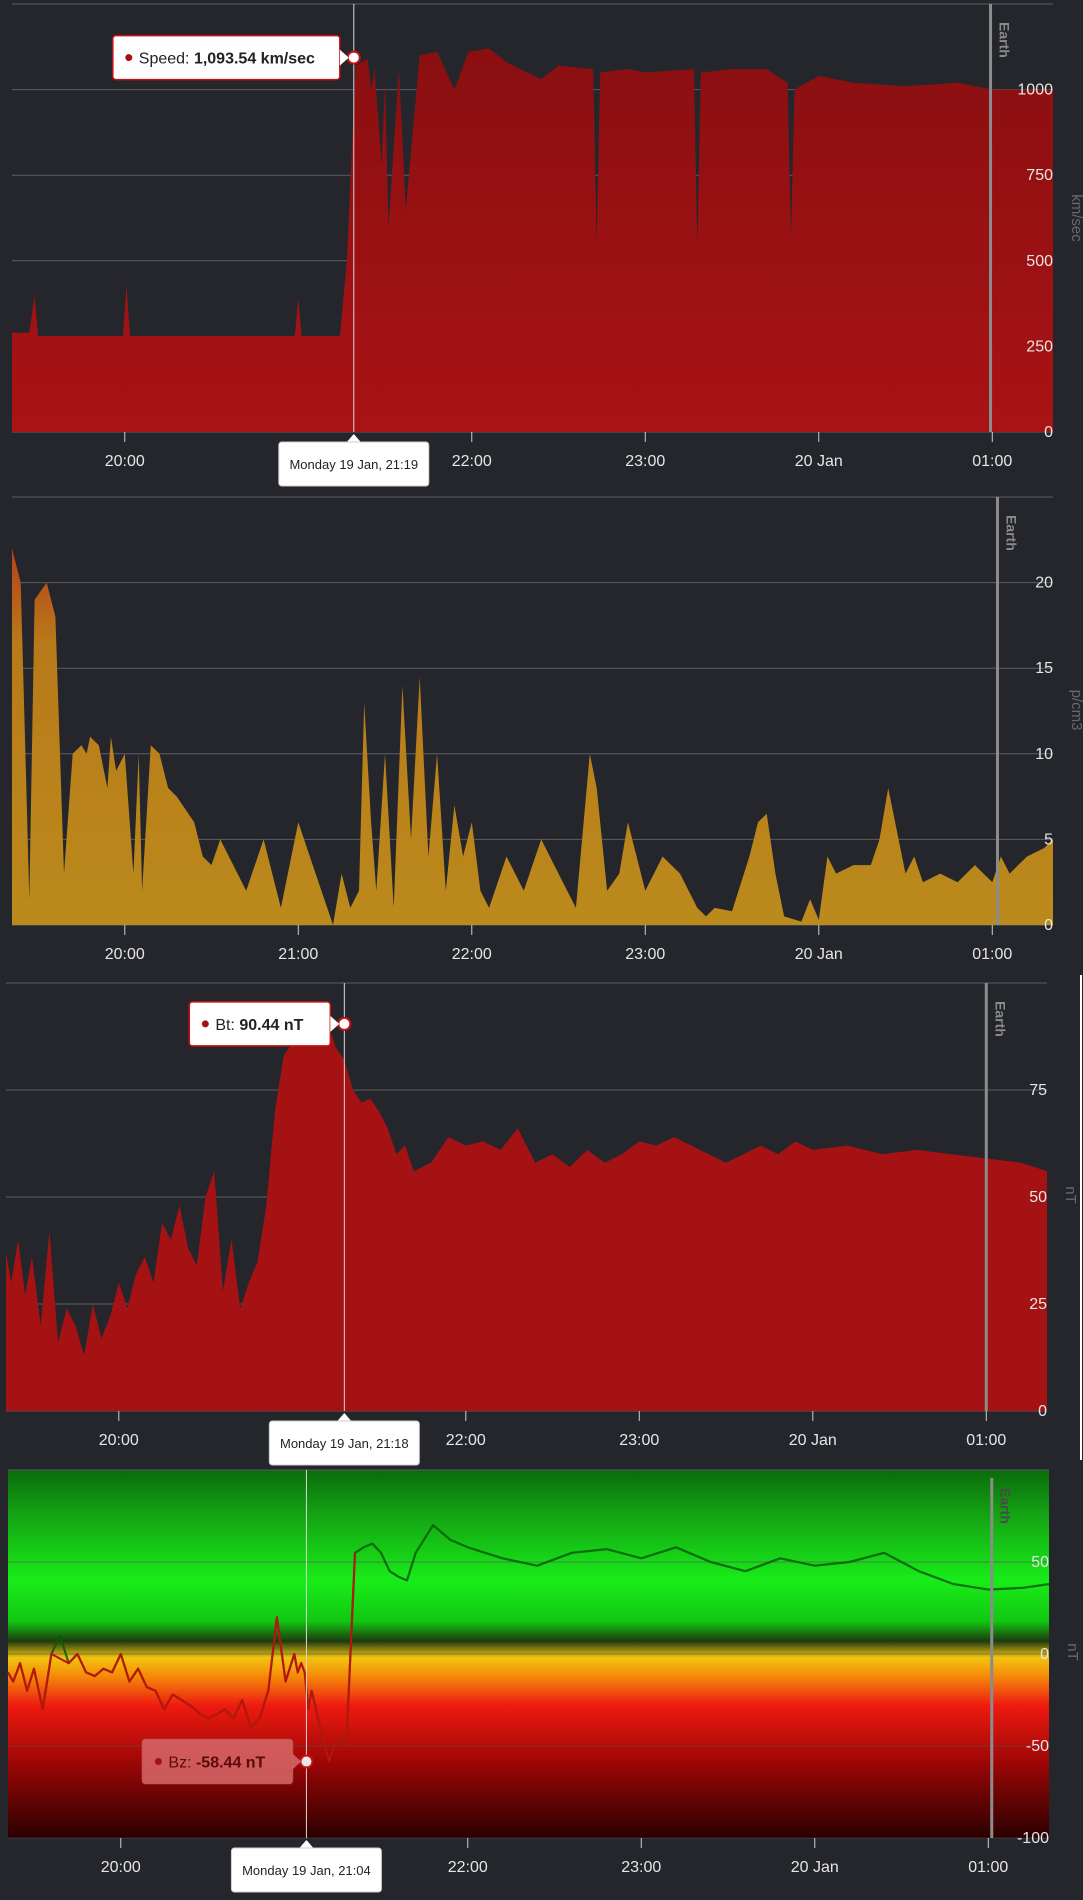 The width and height of the screenshot is (1083, 1900). What do you see at coordinates (254, 59) in the screenshot?
I see `tooltip-value: 1,093.54 km/sec` at bounding box center [254, 59].